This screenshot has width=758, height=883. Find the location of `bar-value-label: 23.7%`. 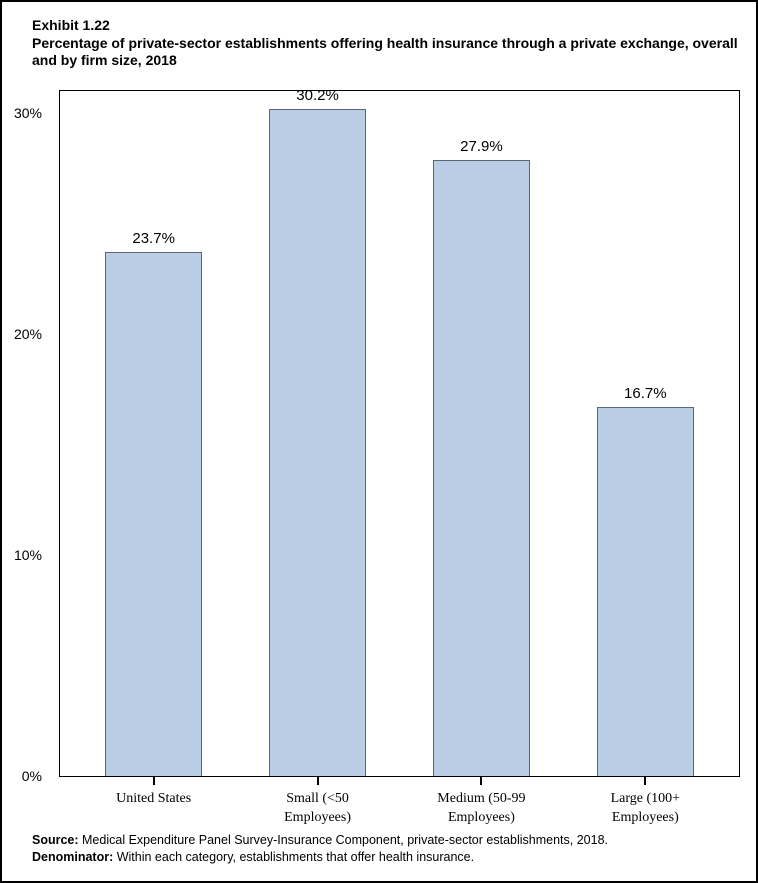

bar-value-label: 23.7% is located at coordinates (153, 238).